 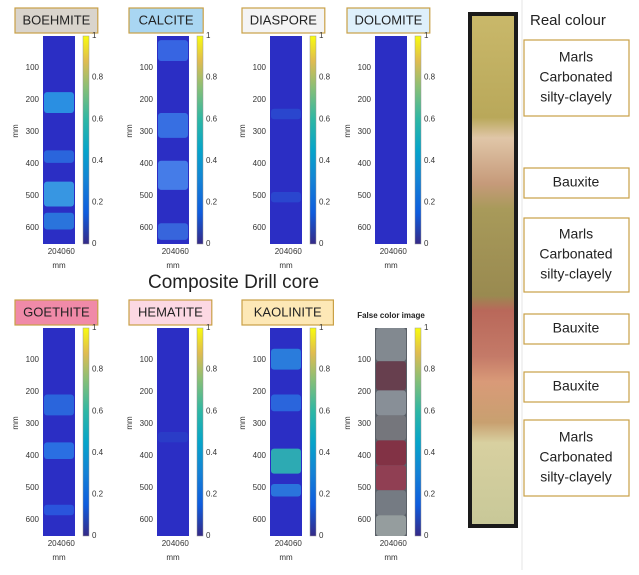 I want to click on panel-label: BOEHMITE, so click(x=56, y=19).